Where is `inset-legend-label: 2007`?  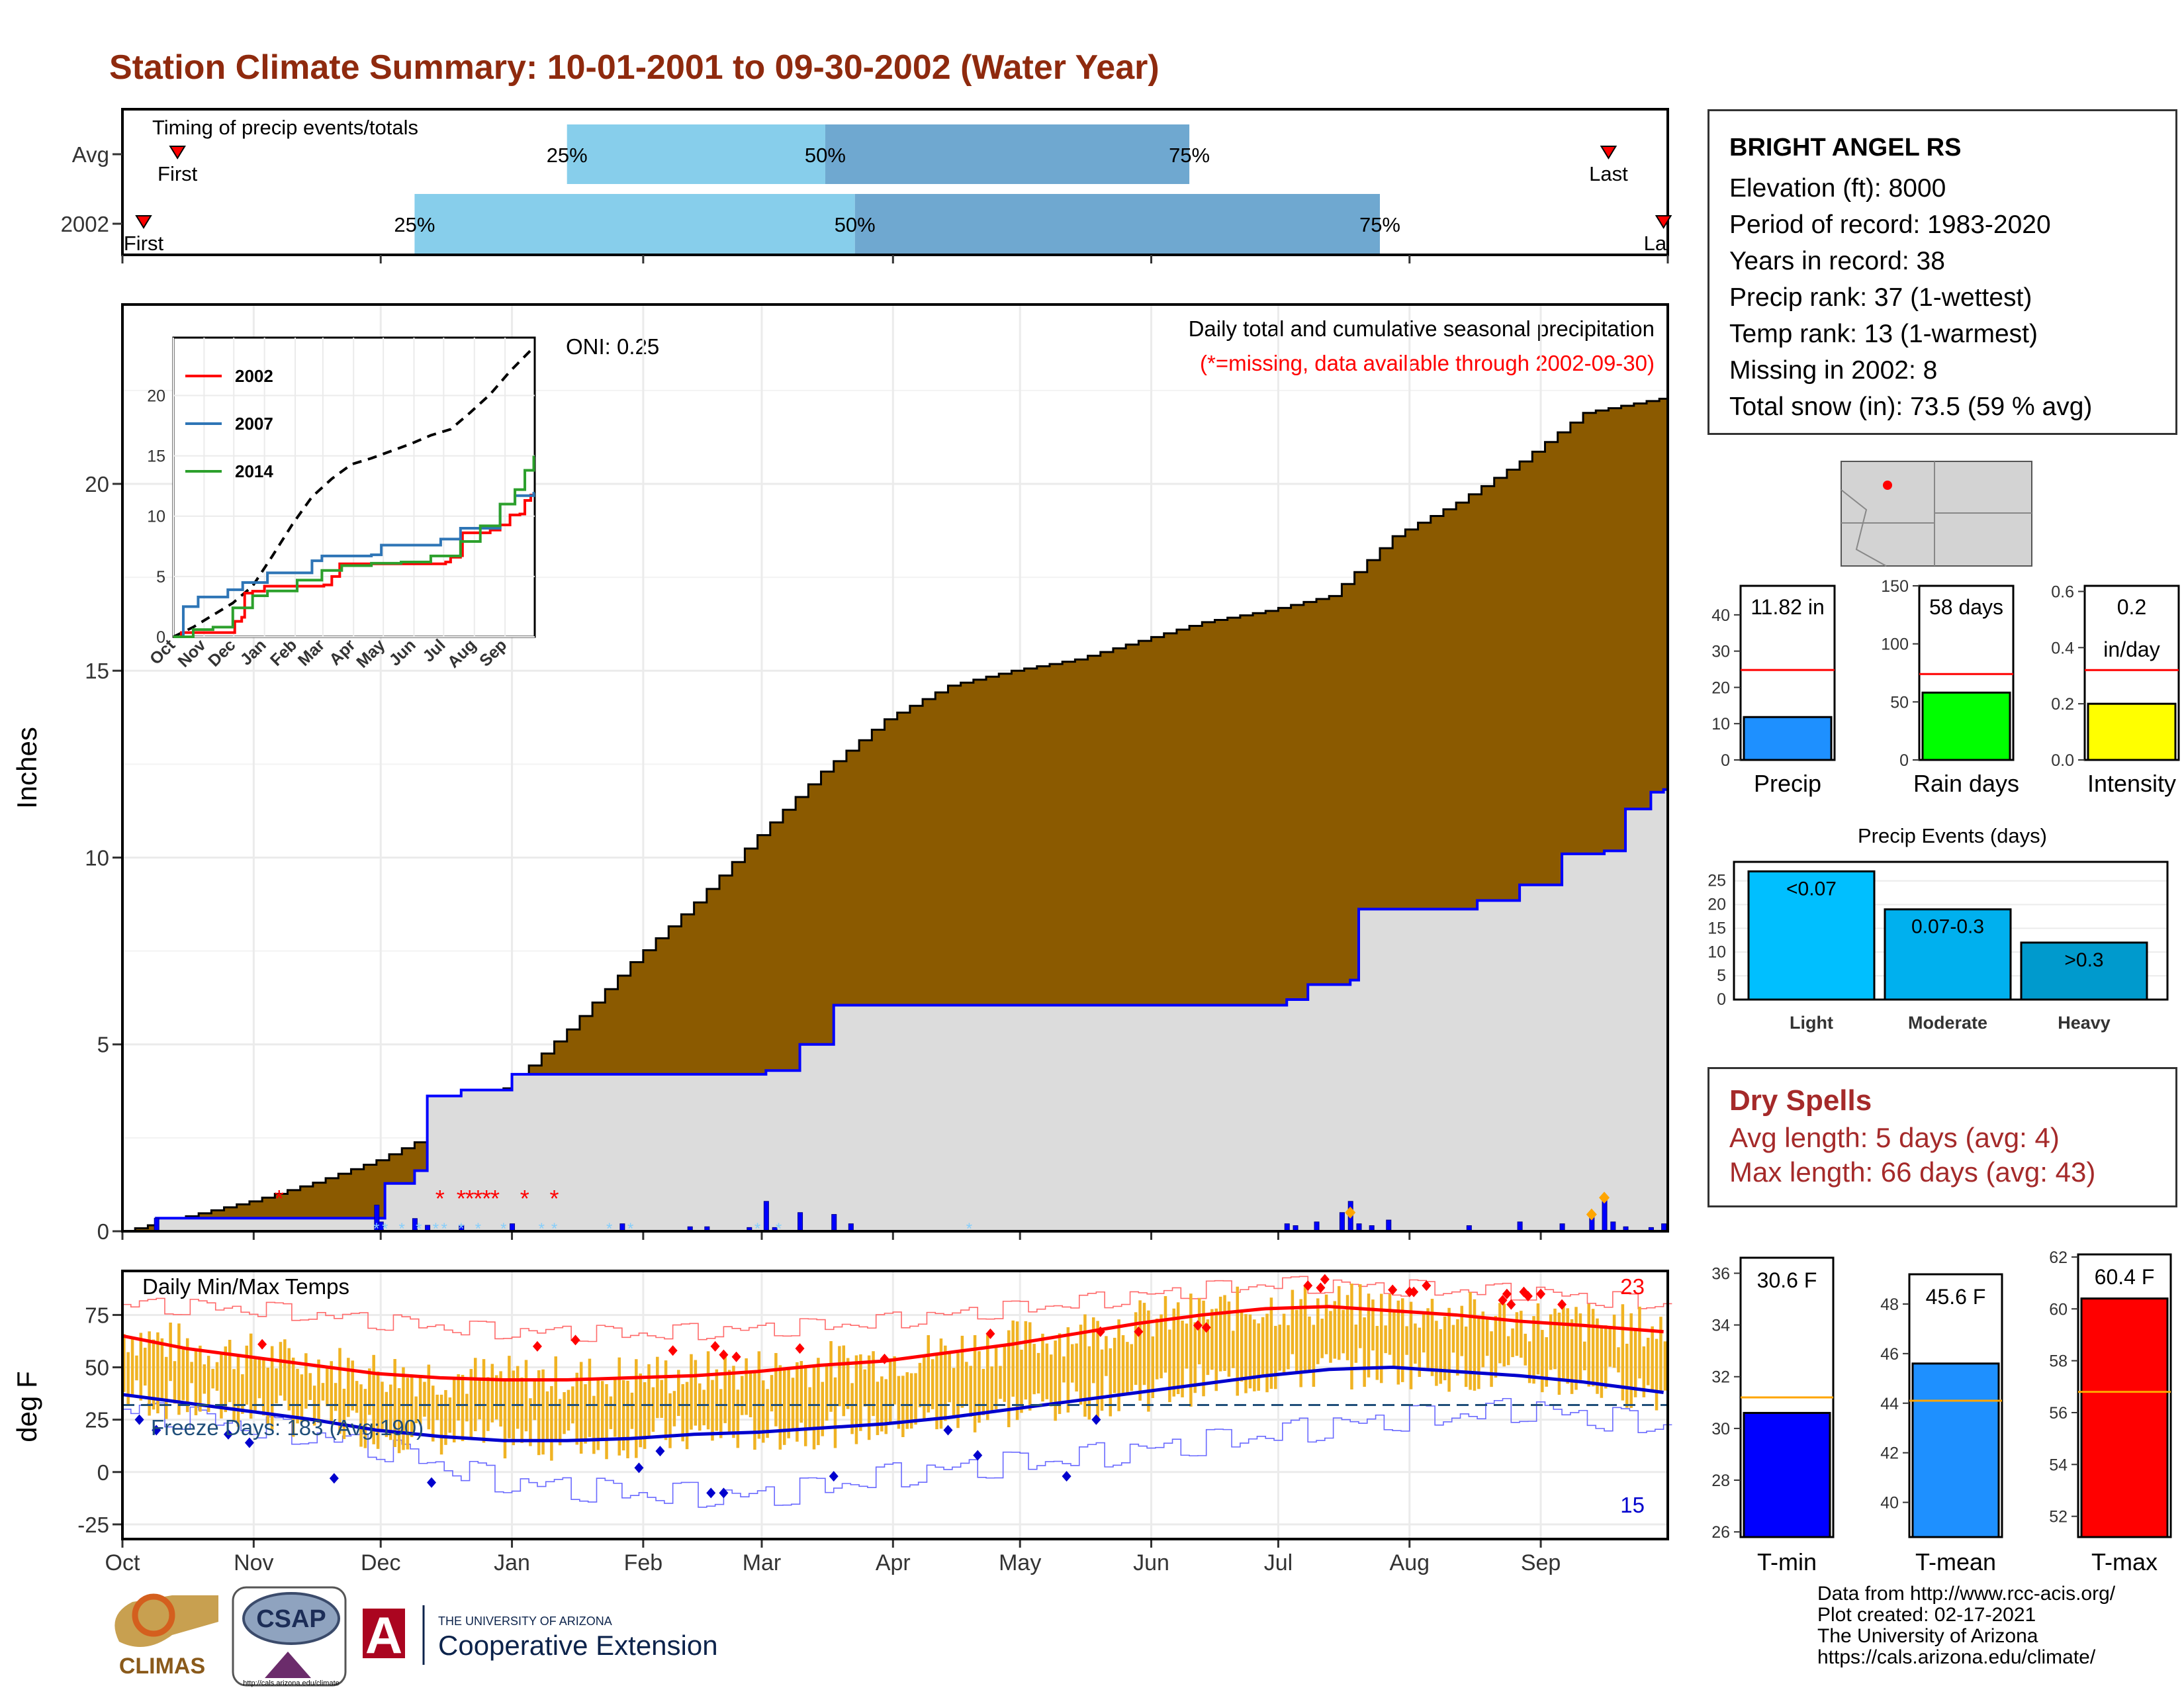
inset-legend-label: 2007 is located at coordinates (254, 424).